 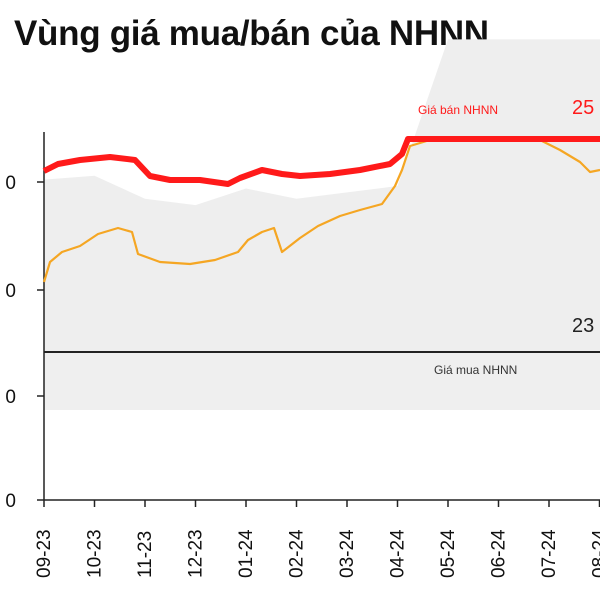 I want to click on x-tick-label: 09-23, so click(x=44, y=553).